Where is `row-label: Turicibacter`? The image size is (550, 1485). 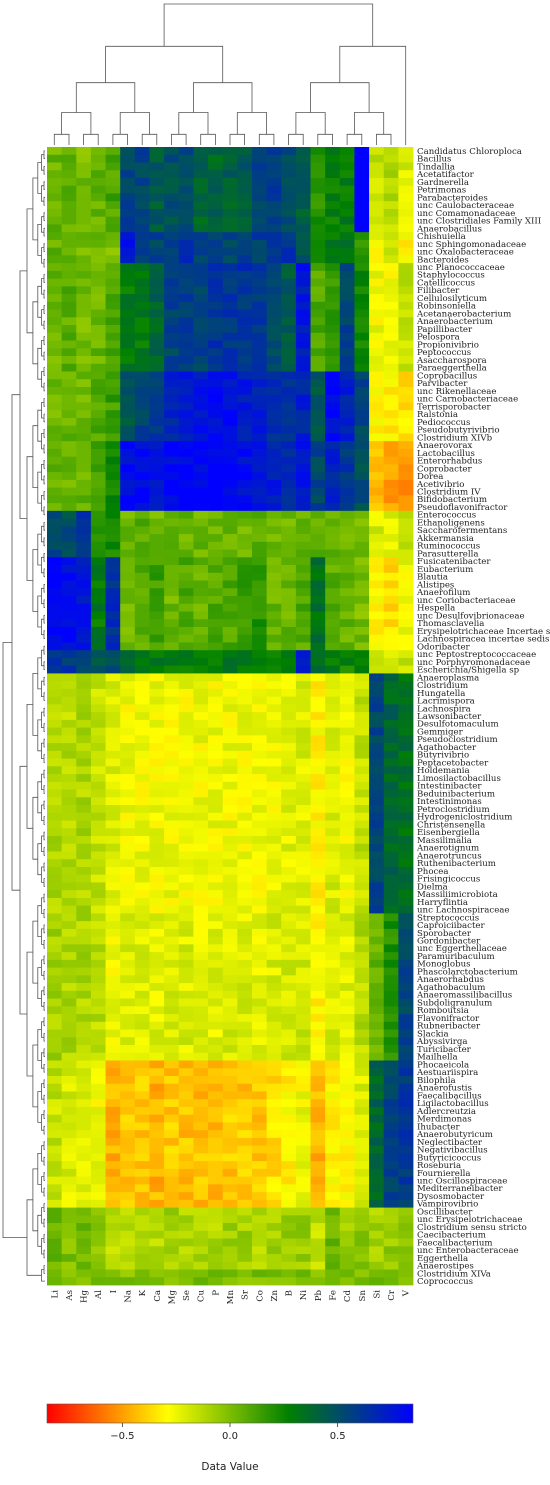
row-label: Turicibacter is located at coordinates (444, 1050).